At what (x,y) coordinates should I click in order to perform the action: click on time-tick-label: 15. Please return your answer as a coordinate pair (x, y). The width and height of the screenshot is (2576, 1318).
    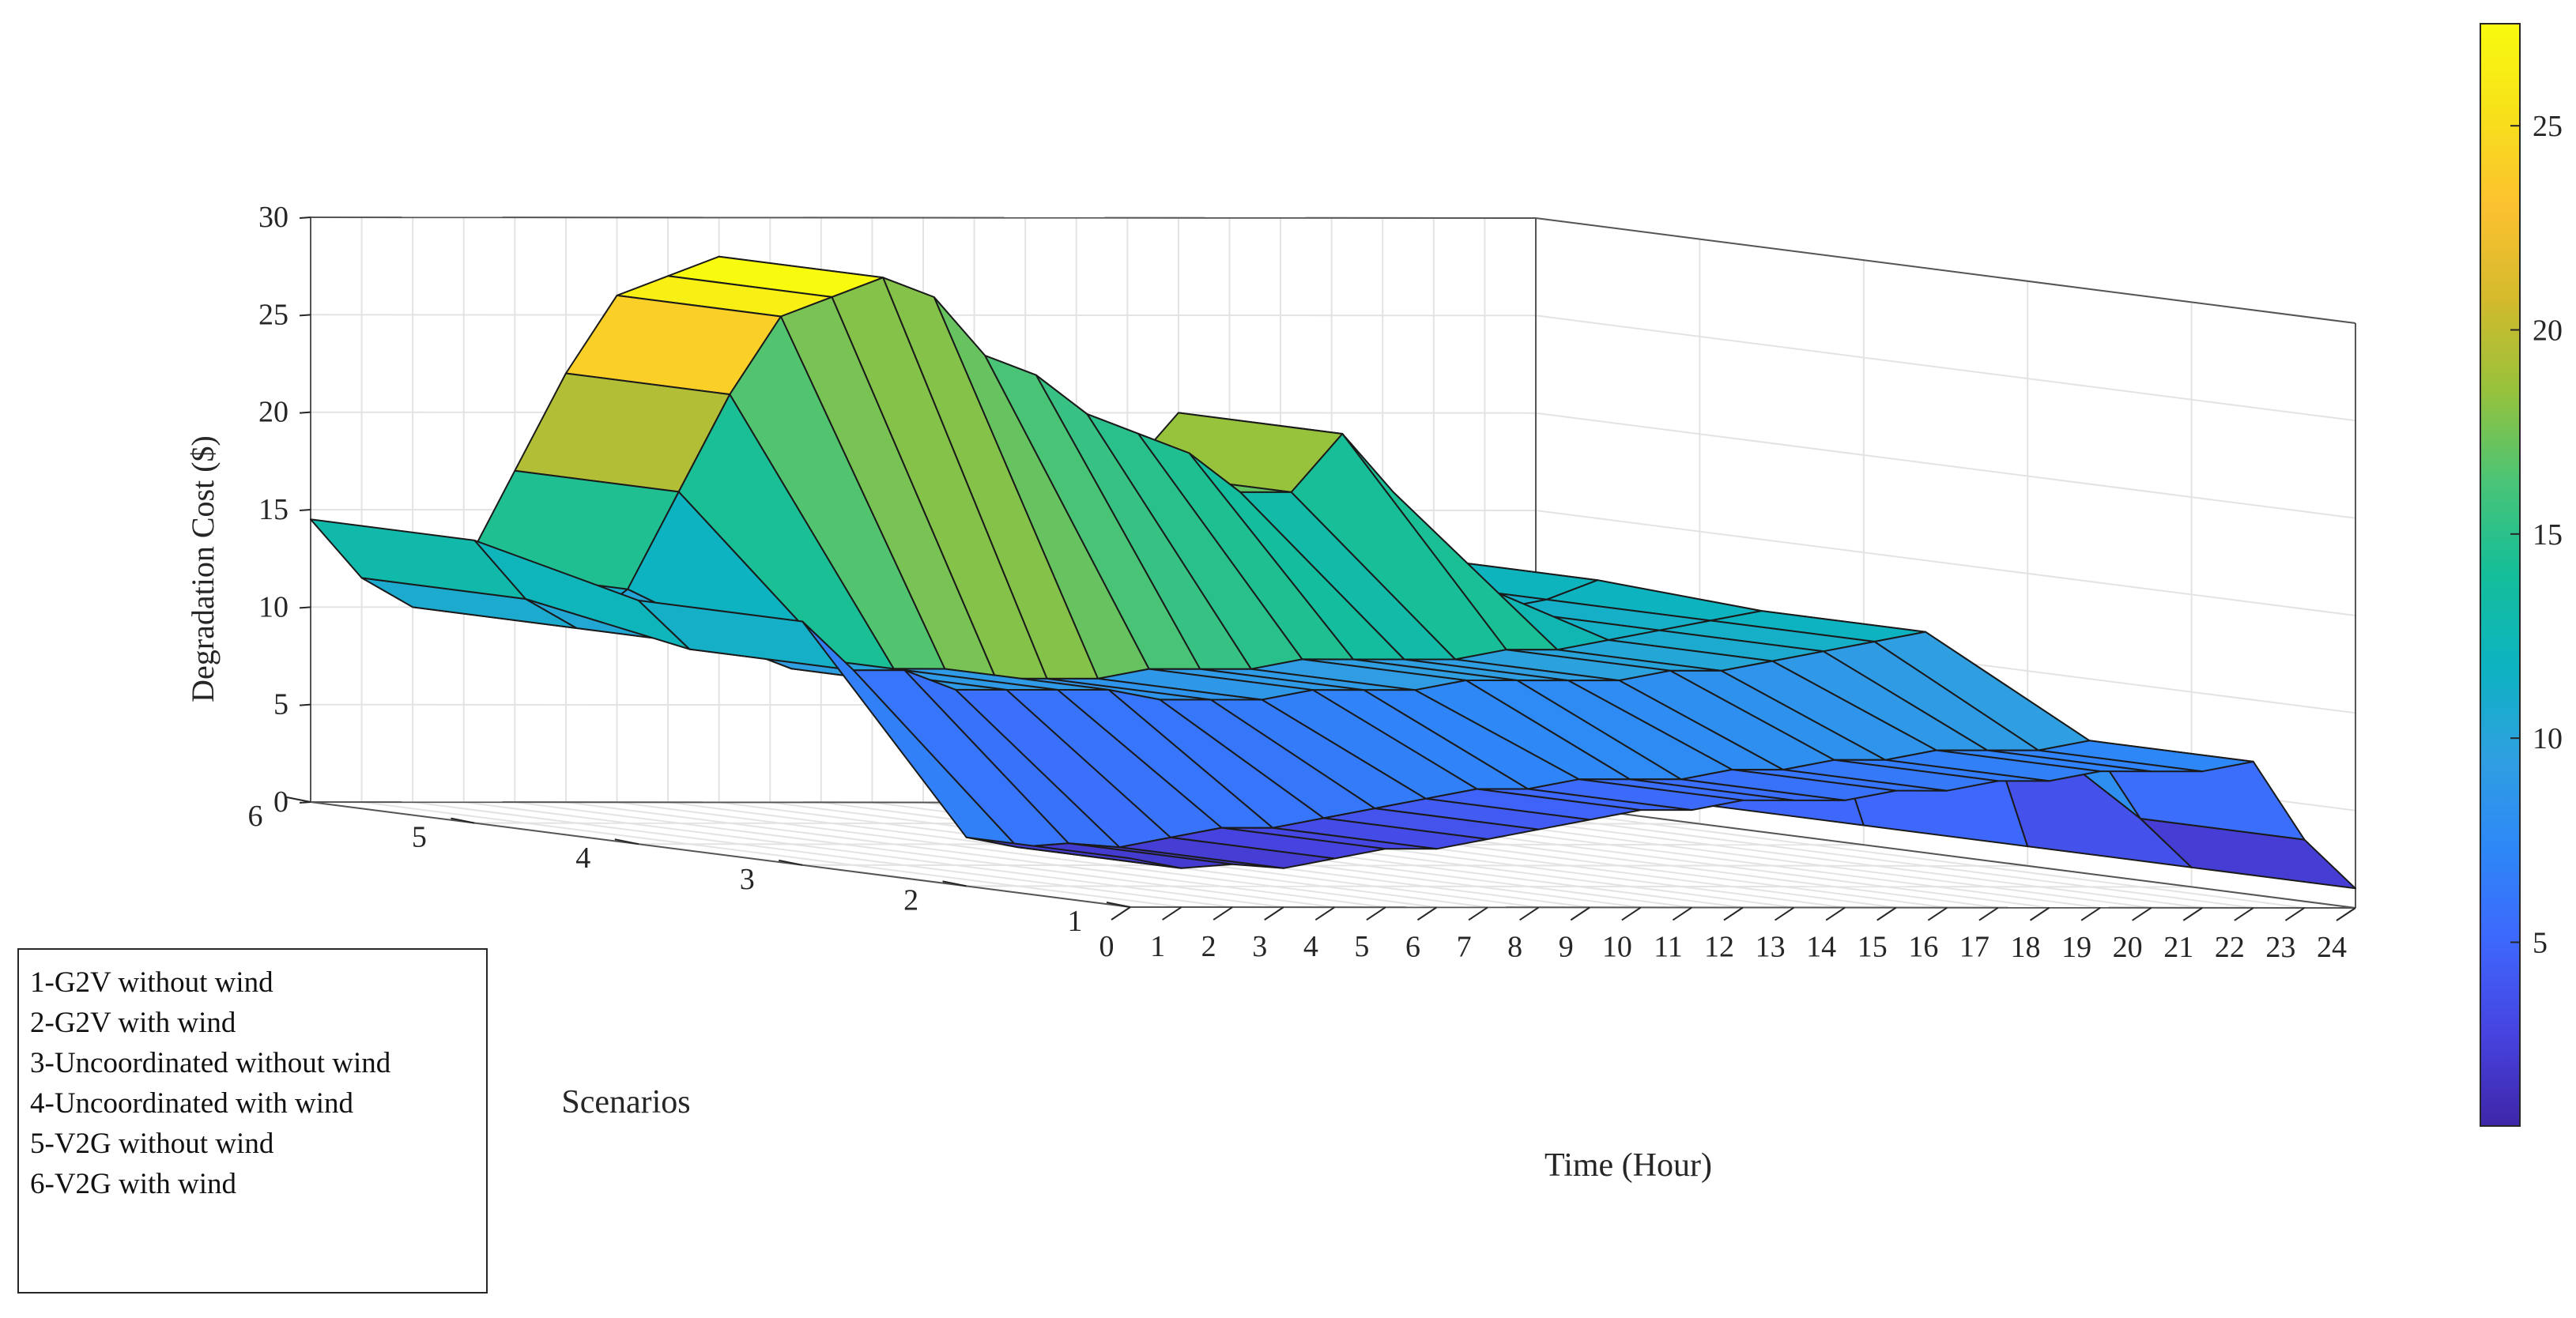
    Looking at the image, I should click on (1873, 947).